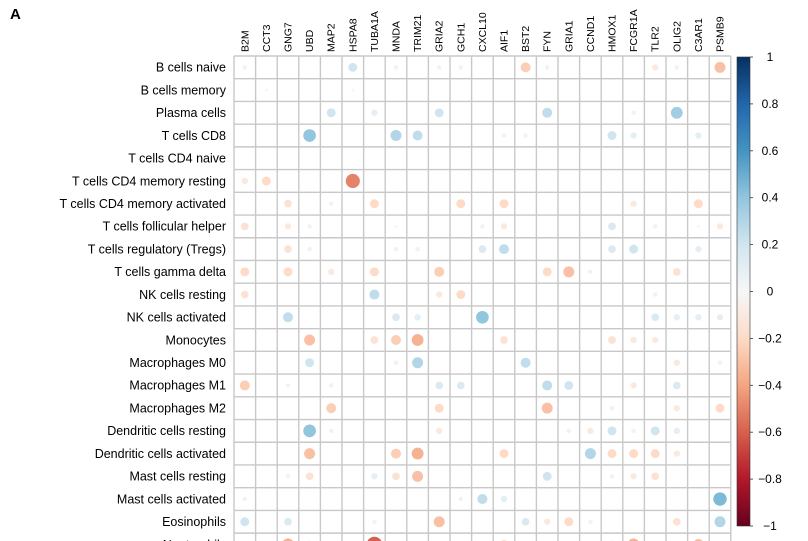 The height and width of the screenshot is (541, 808). What do you see at coordinates (196, 340) in the screenshot?
I see `row-label: Monocytes` at bounding box center [196, 340].